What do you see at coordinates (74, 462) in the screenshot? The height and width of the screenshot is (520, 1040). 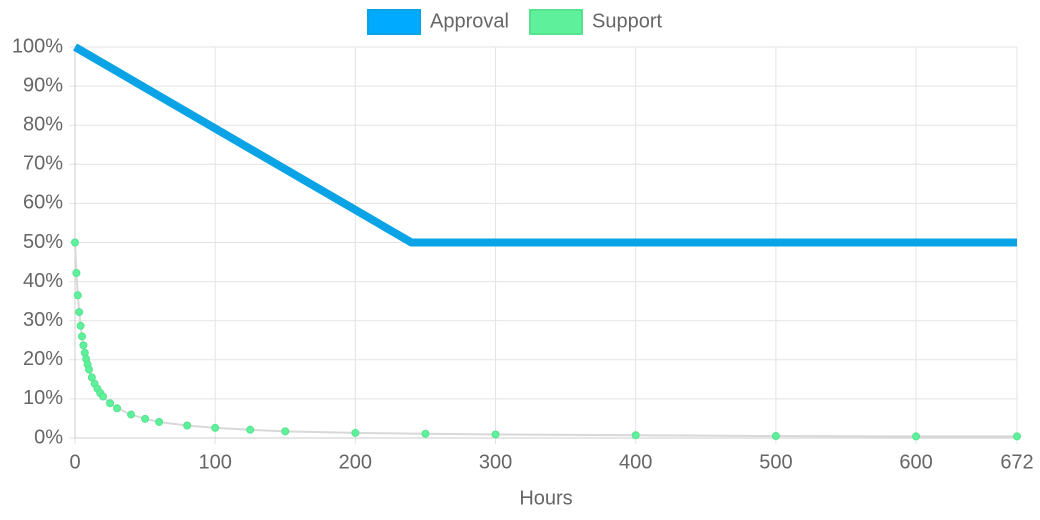 I see `x-tick-label: 0` at bounding box center [74, 462].